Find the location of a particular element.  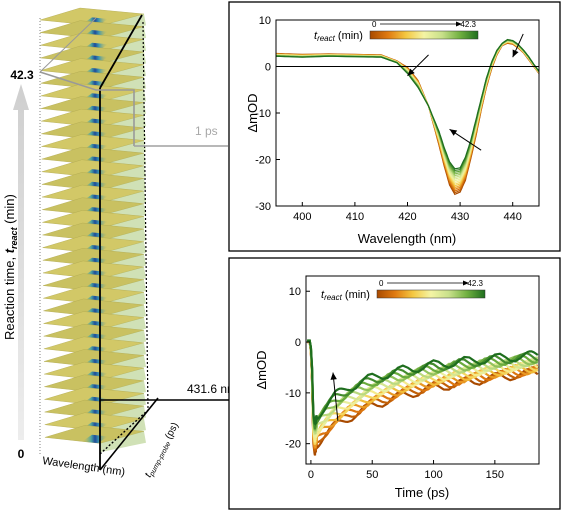

kinetics-y-tick-label: -10 is located at coordinates (293, 394).